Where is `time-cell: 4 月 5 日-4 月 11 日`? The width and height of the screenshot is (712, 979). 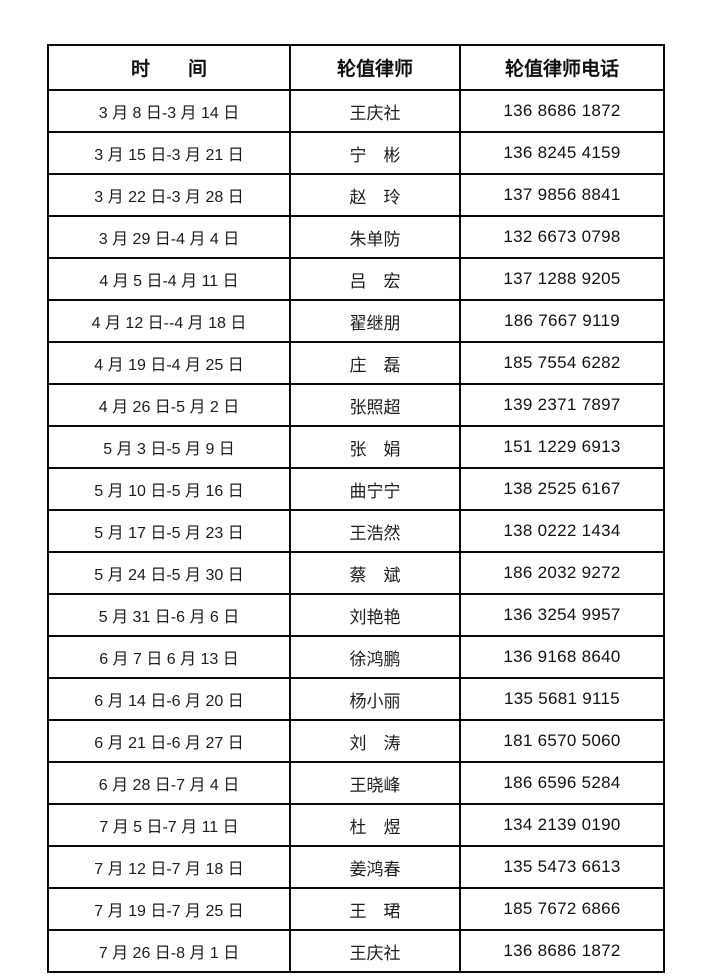 time-cell: 4 月 5 日-4 月 11 日 is located at coordinates (169, 279).